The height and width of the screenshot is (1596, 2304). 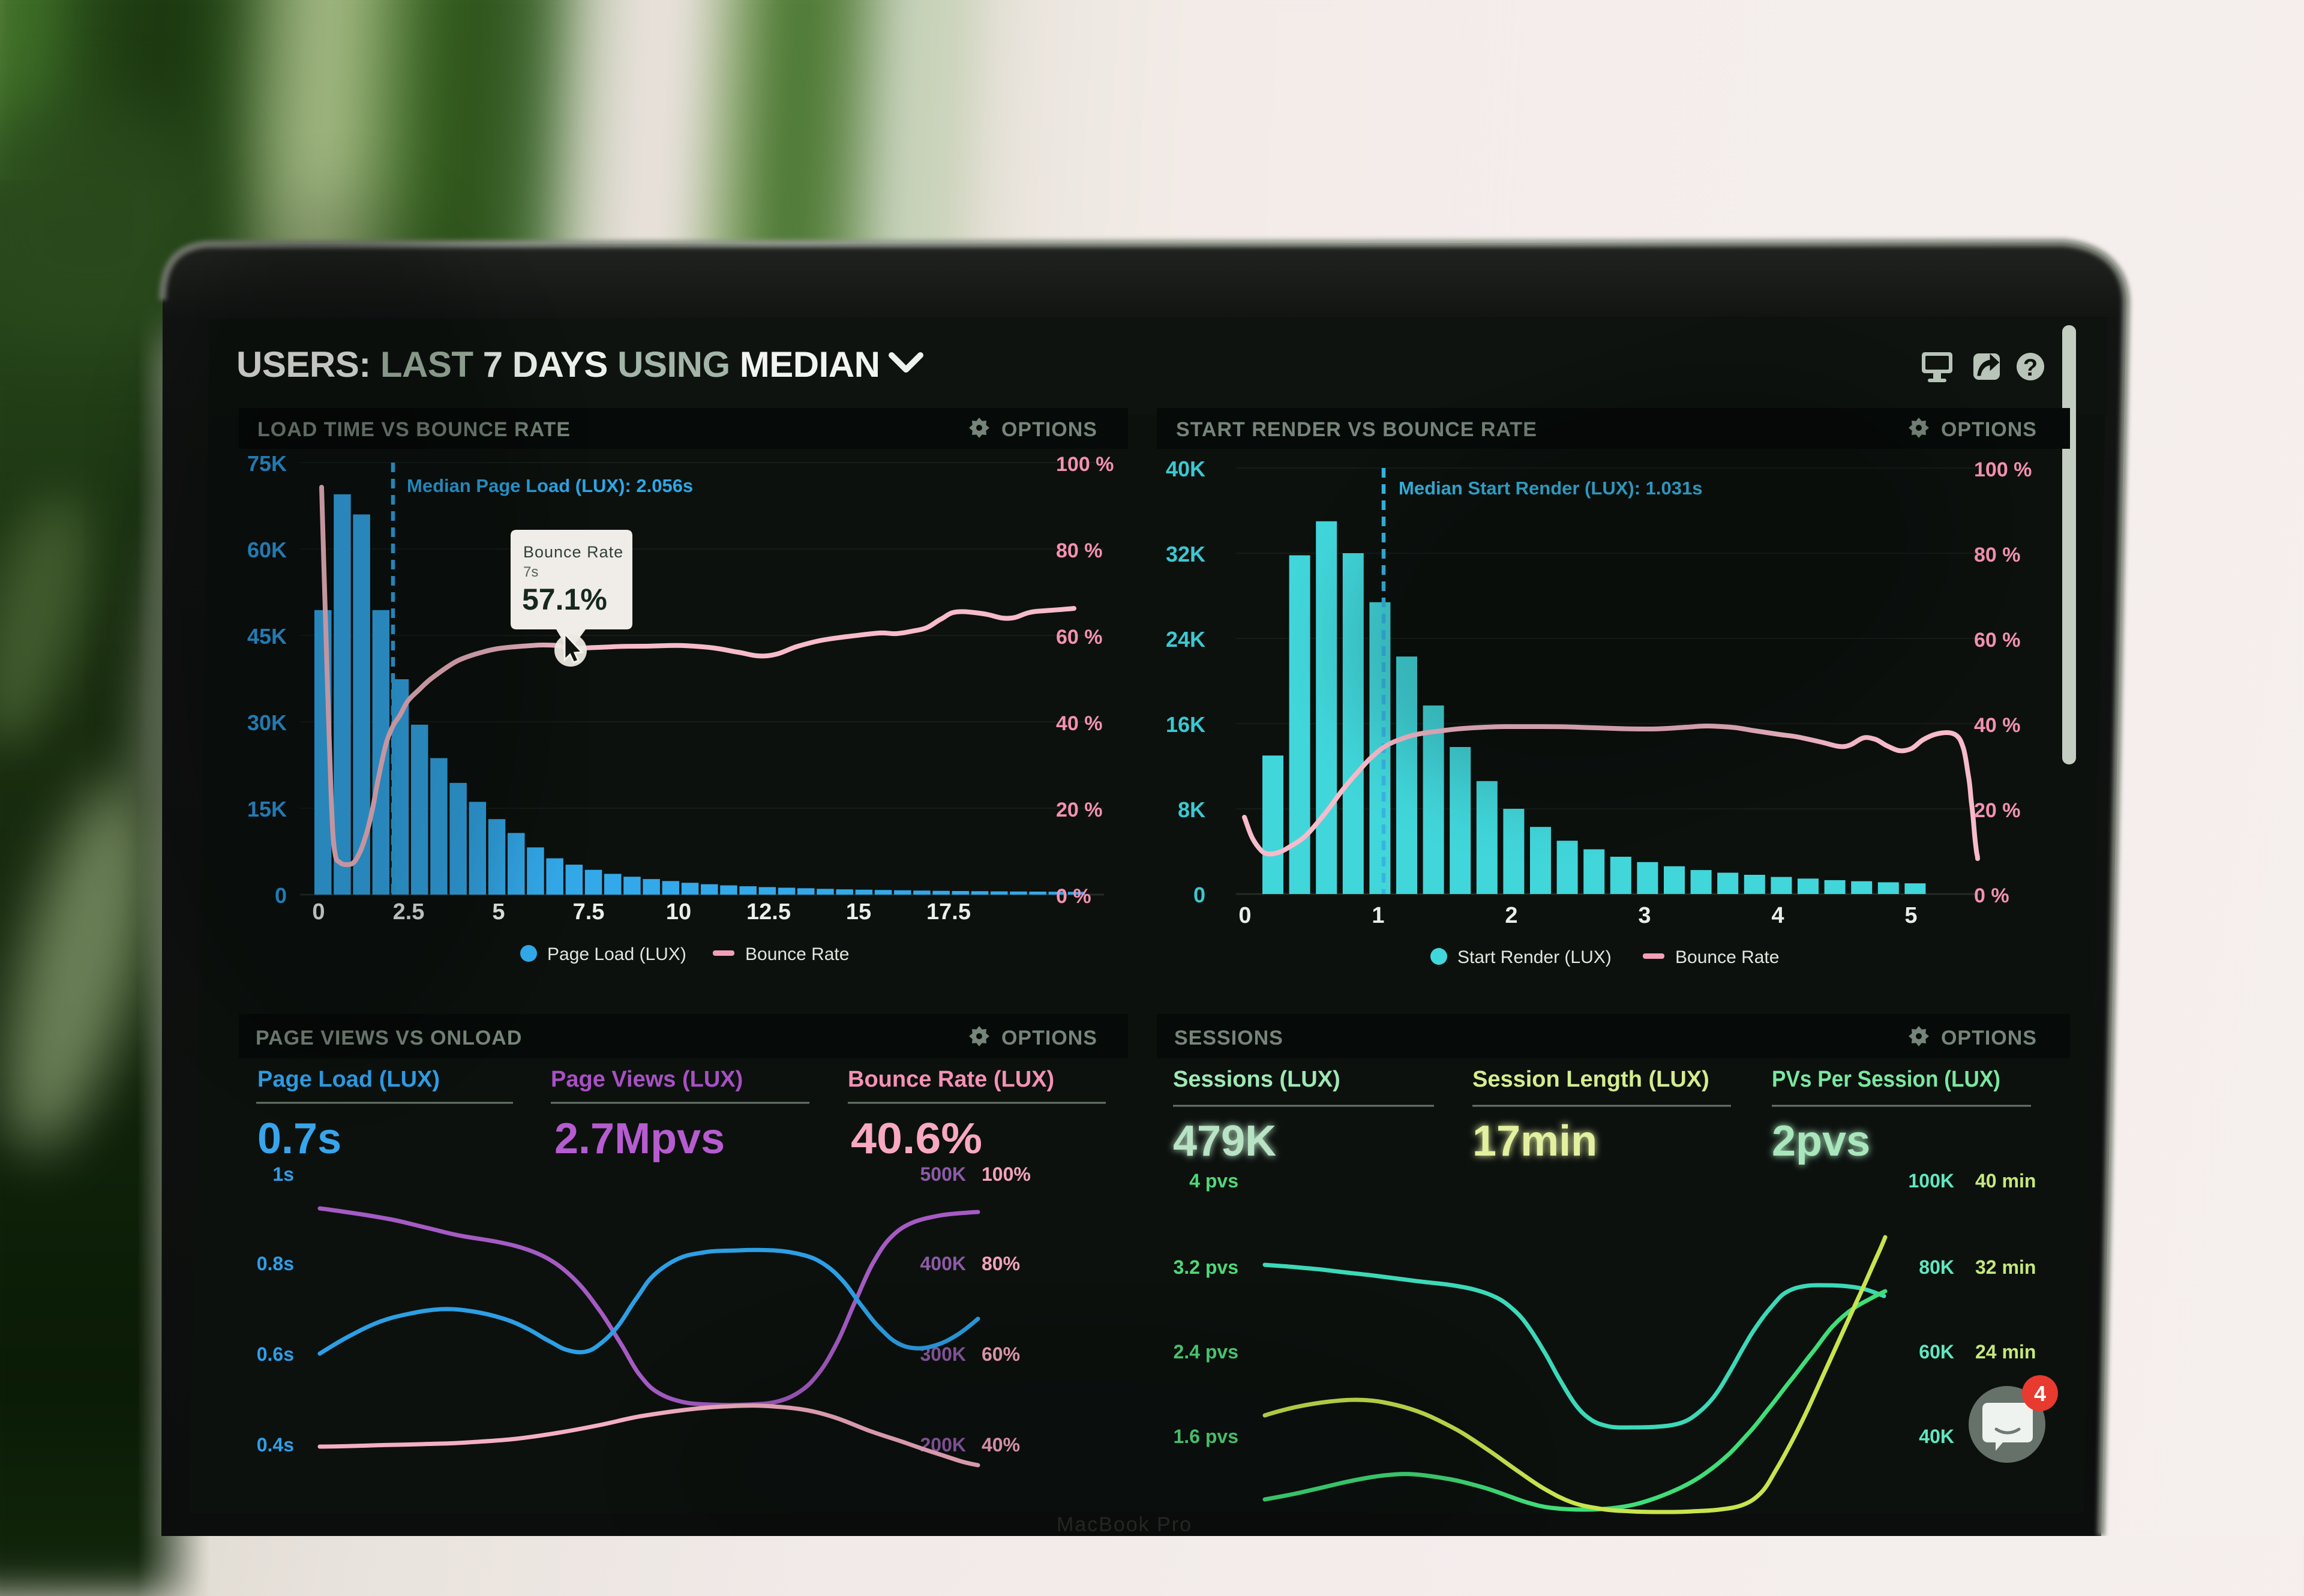 What do you see at coordinates (1534, 957) in the screenshot?
I see `svg-text: Start Render (LUX)` at bounding box center [1534, 957].